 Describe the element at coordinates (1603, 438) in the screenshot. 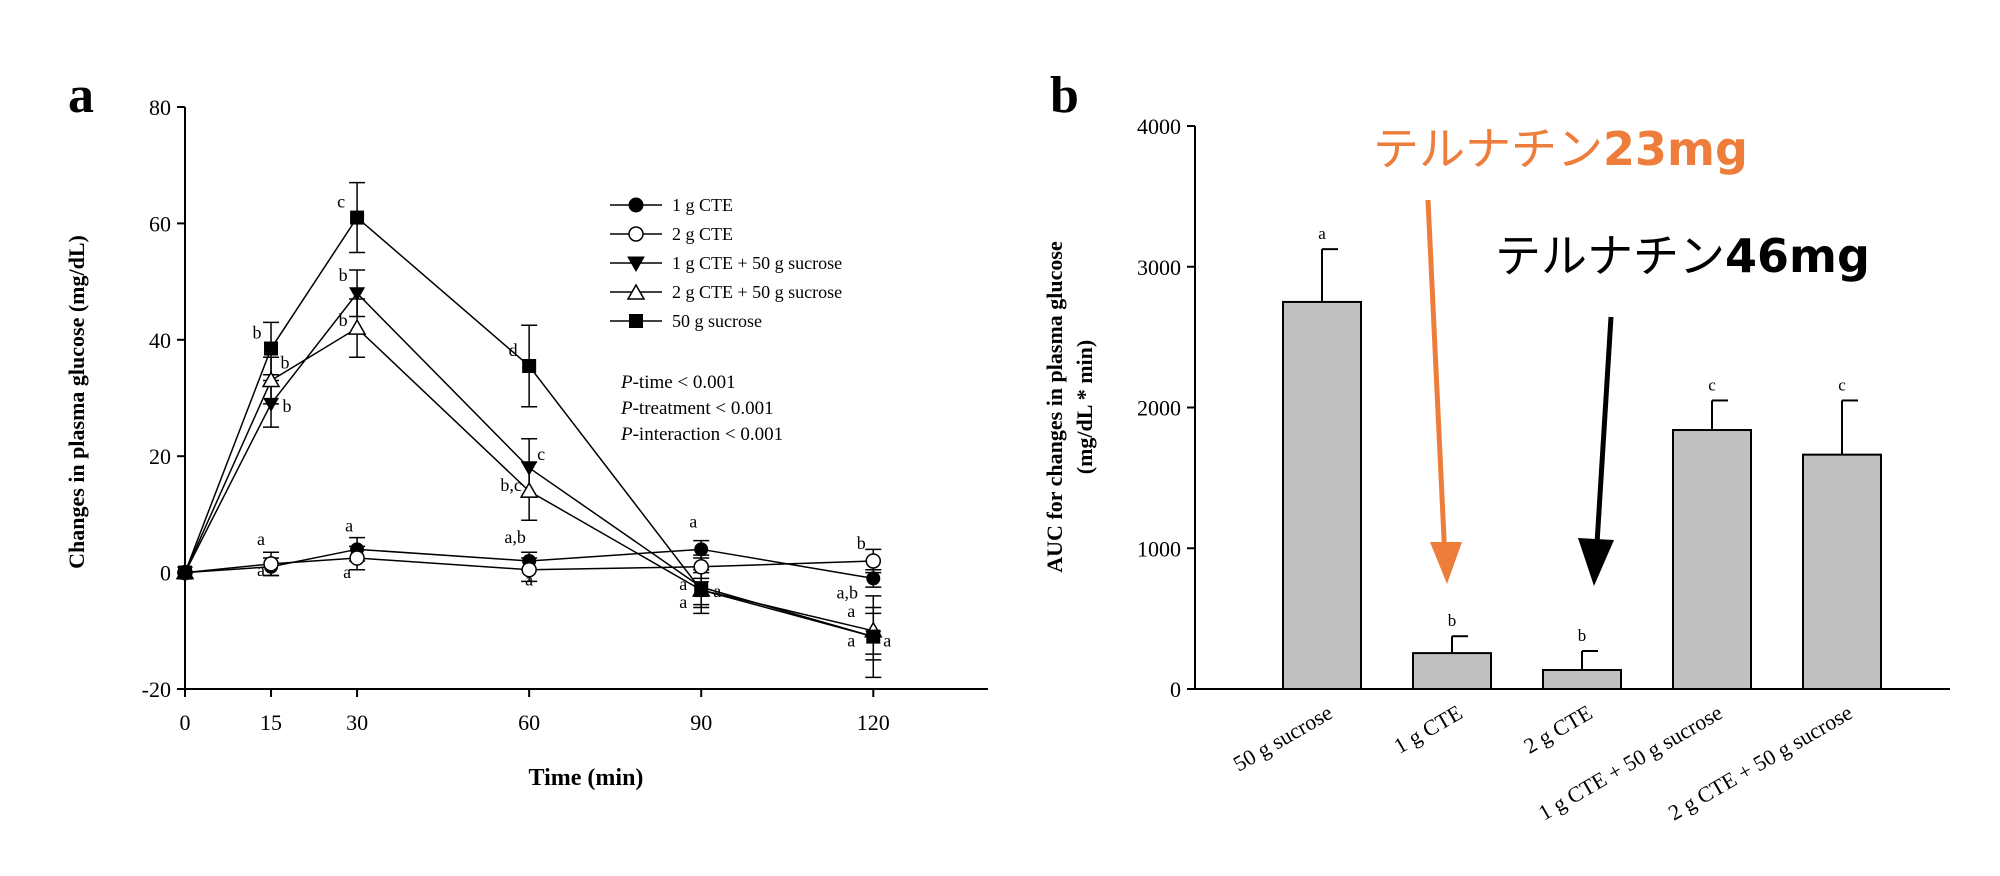

I see `arrow-black-shaft` at that location.